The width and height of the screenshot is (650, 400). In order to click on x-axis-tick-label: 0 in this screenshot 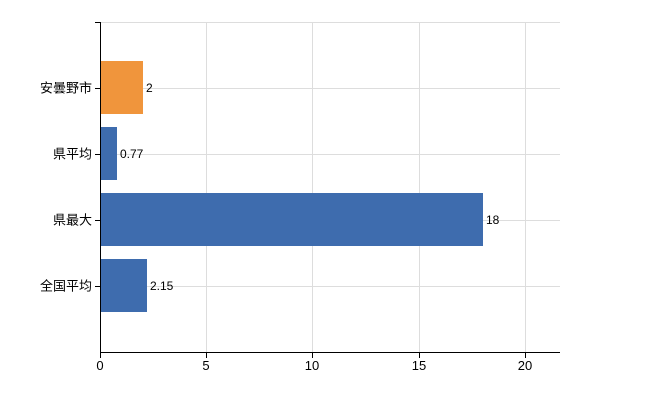, I will do `click(100, 365)`.